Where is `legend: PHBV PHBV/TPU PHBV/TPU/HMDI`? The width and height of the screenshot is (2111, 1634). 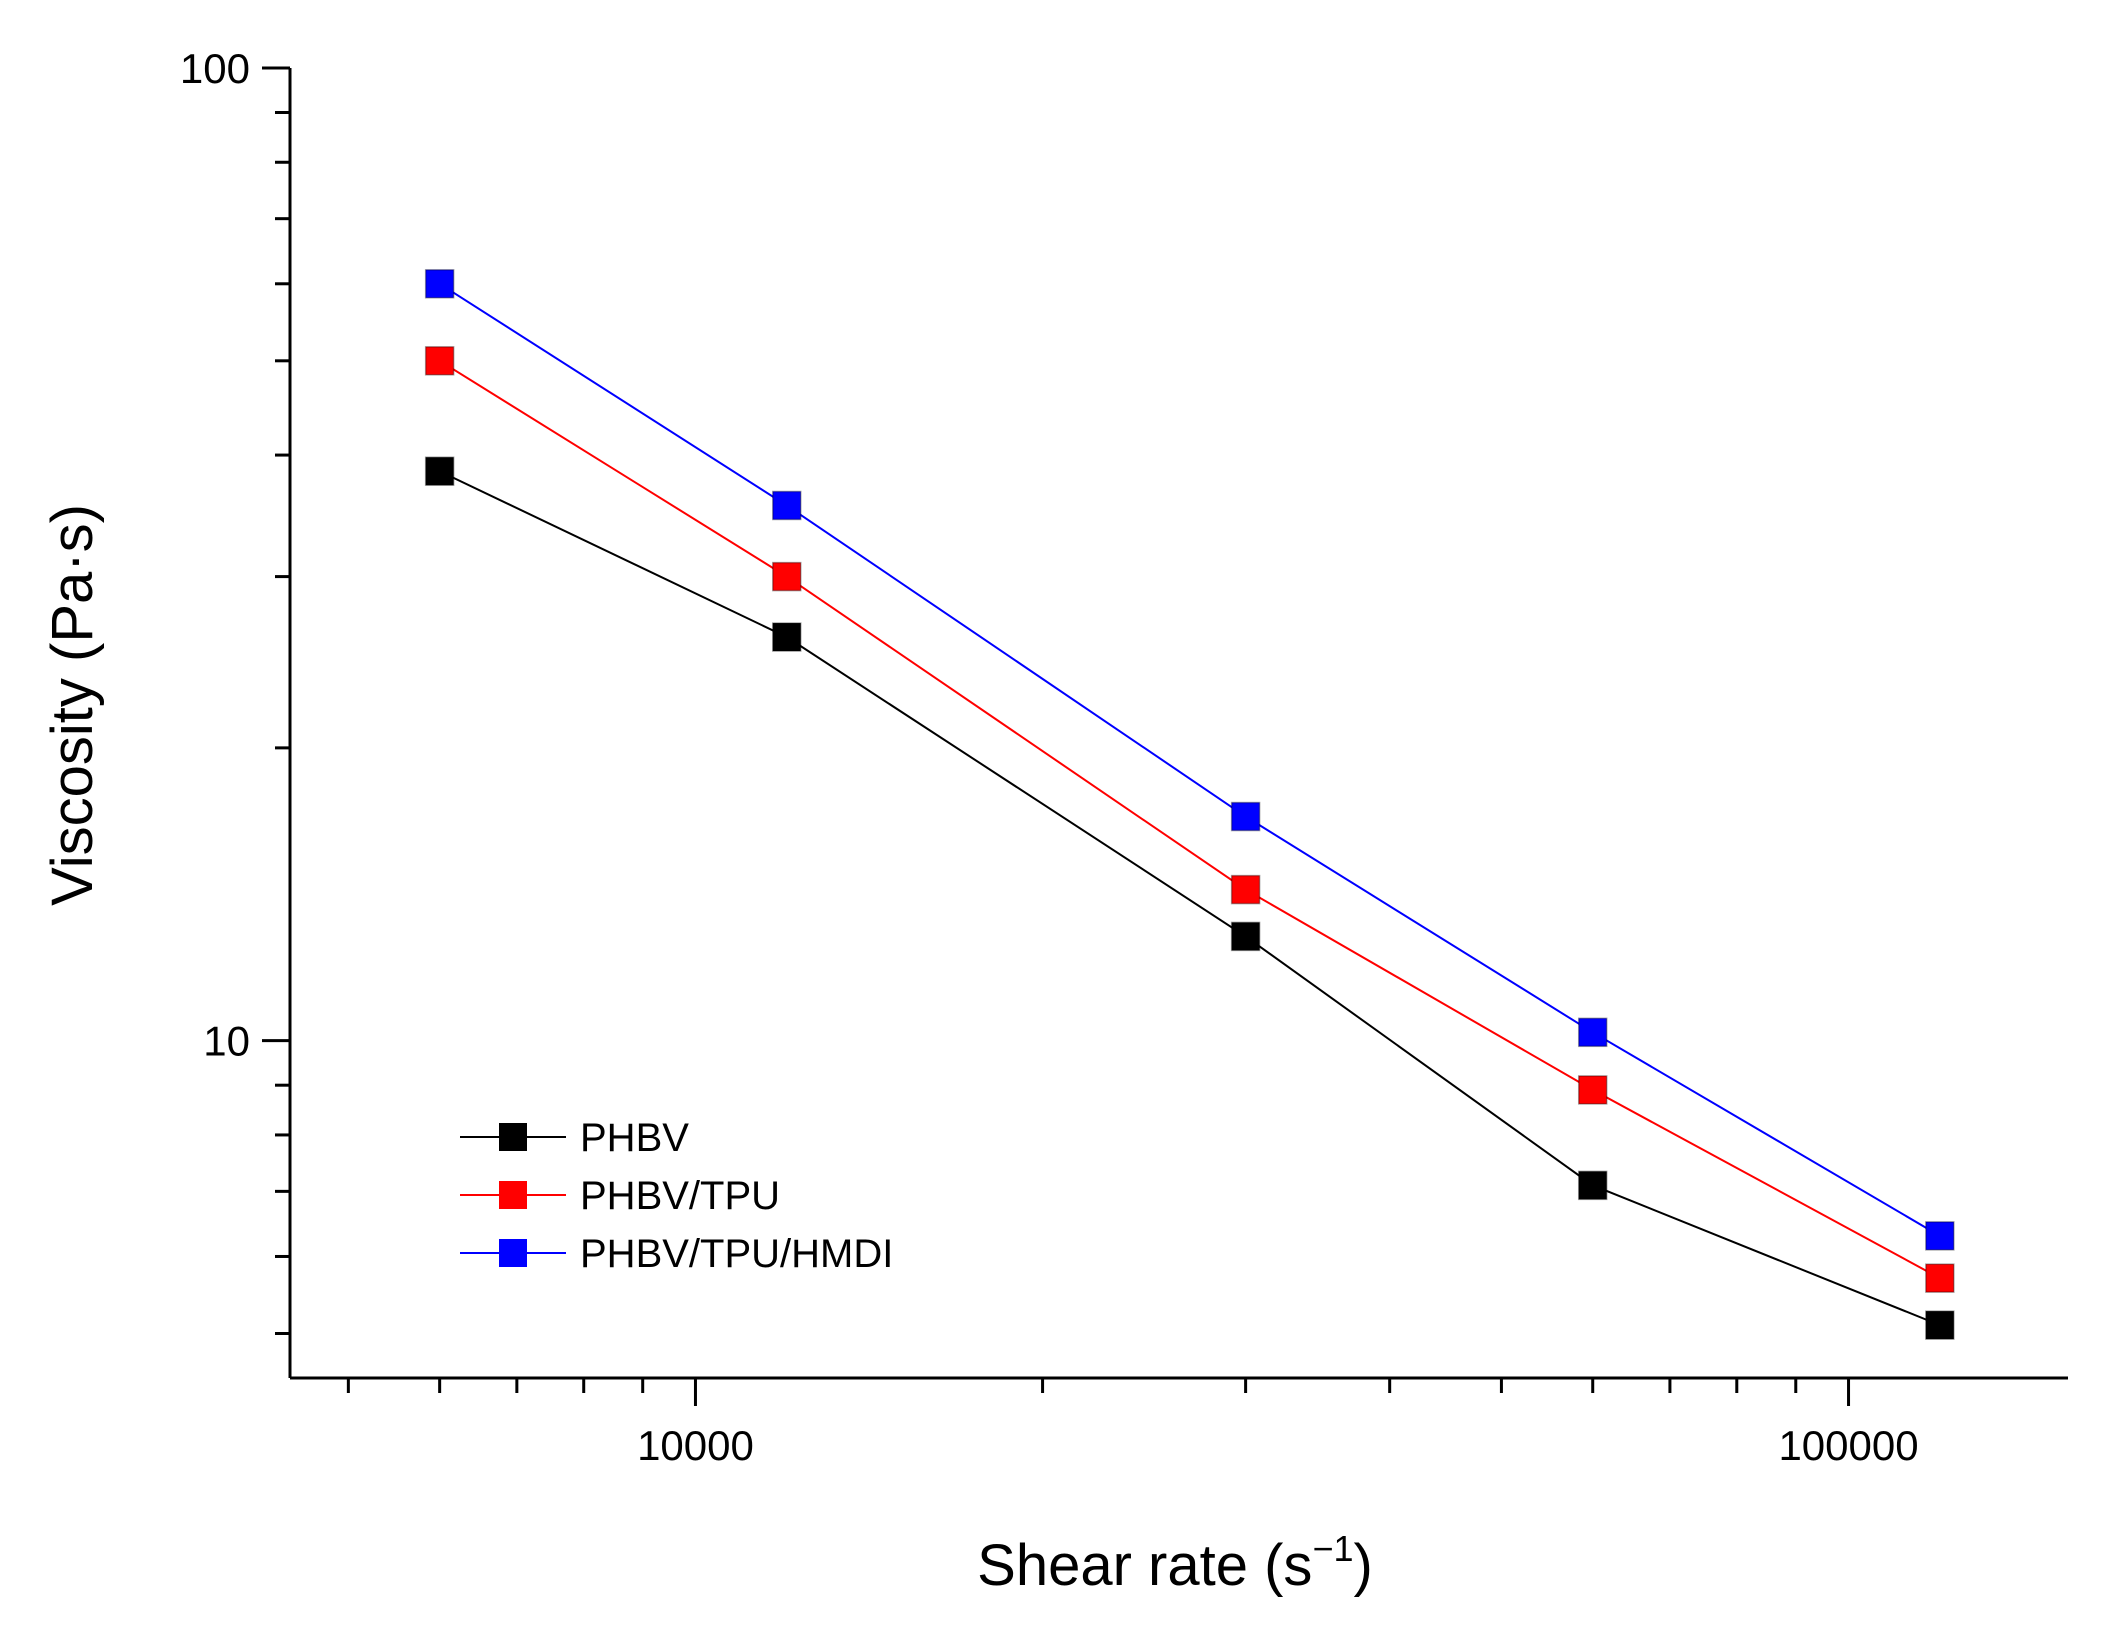
legend: PHBV PHBV/TPU PHBV/TPU/HMDI is located at coordinates (676, 1196).